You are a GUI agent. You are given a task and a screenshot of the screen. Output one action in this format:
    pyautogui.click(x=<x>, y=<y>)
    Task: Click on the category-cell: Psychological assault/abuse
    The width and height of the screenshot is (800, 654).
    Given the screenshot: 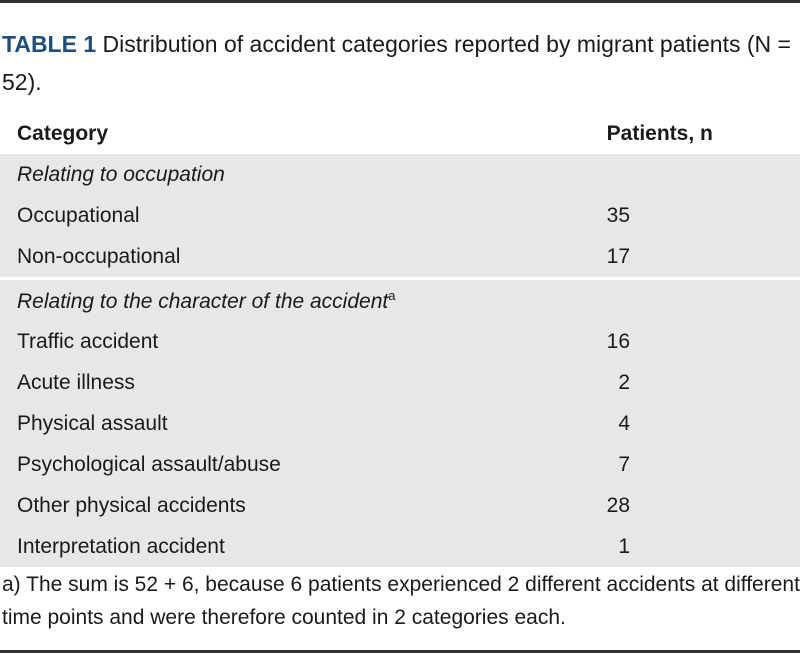 What is the action you would take?
    pyautogui.click(x=303, y=464)
    